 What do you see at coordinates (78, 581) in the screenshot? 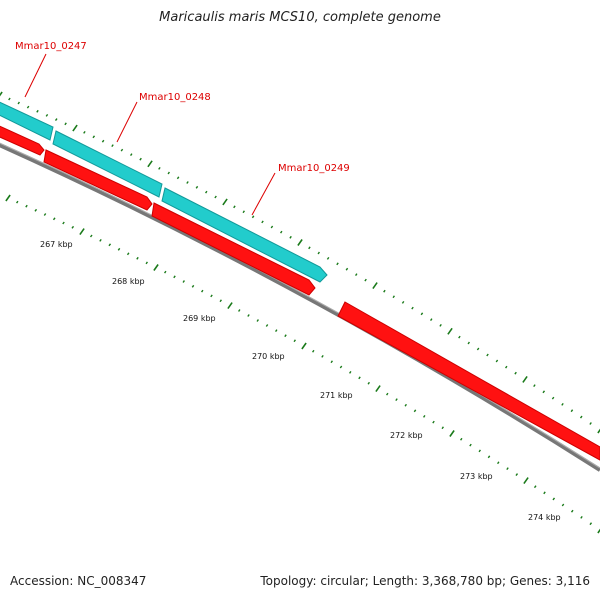
I see `accession-text: Accession: NC_008347` at bounding box center [78, 581].